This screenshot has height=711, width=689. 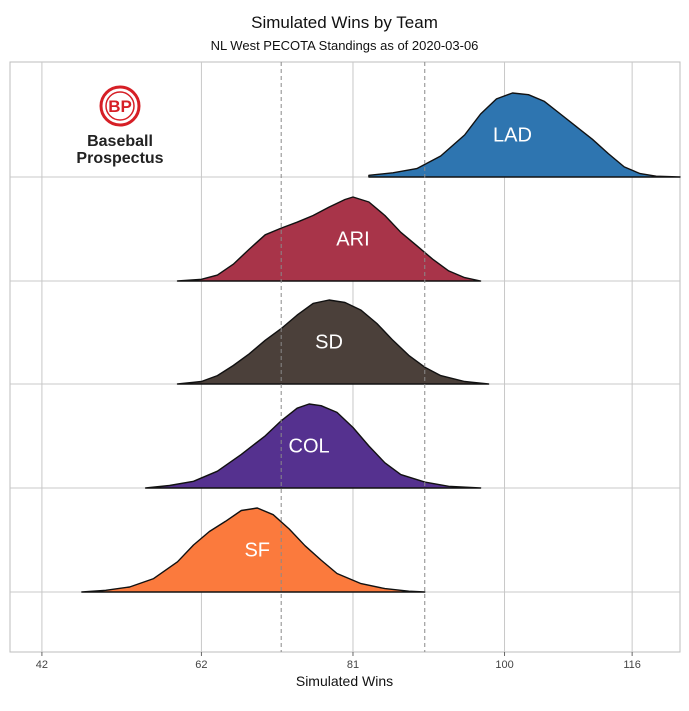 What do you see at coordinates (338, 661) in the screenshot?
I see `x-axis-ticks: 42 62 81 100 116` at bounding box center [338, 661].